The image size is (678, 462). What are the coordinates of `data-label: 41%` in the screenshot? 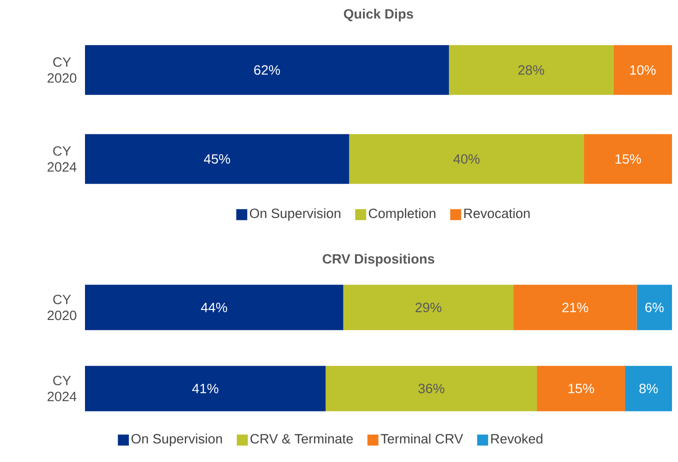 It's located at (205, 389).